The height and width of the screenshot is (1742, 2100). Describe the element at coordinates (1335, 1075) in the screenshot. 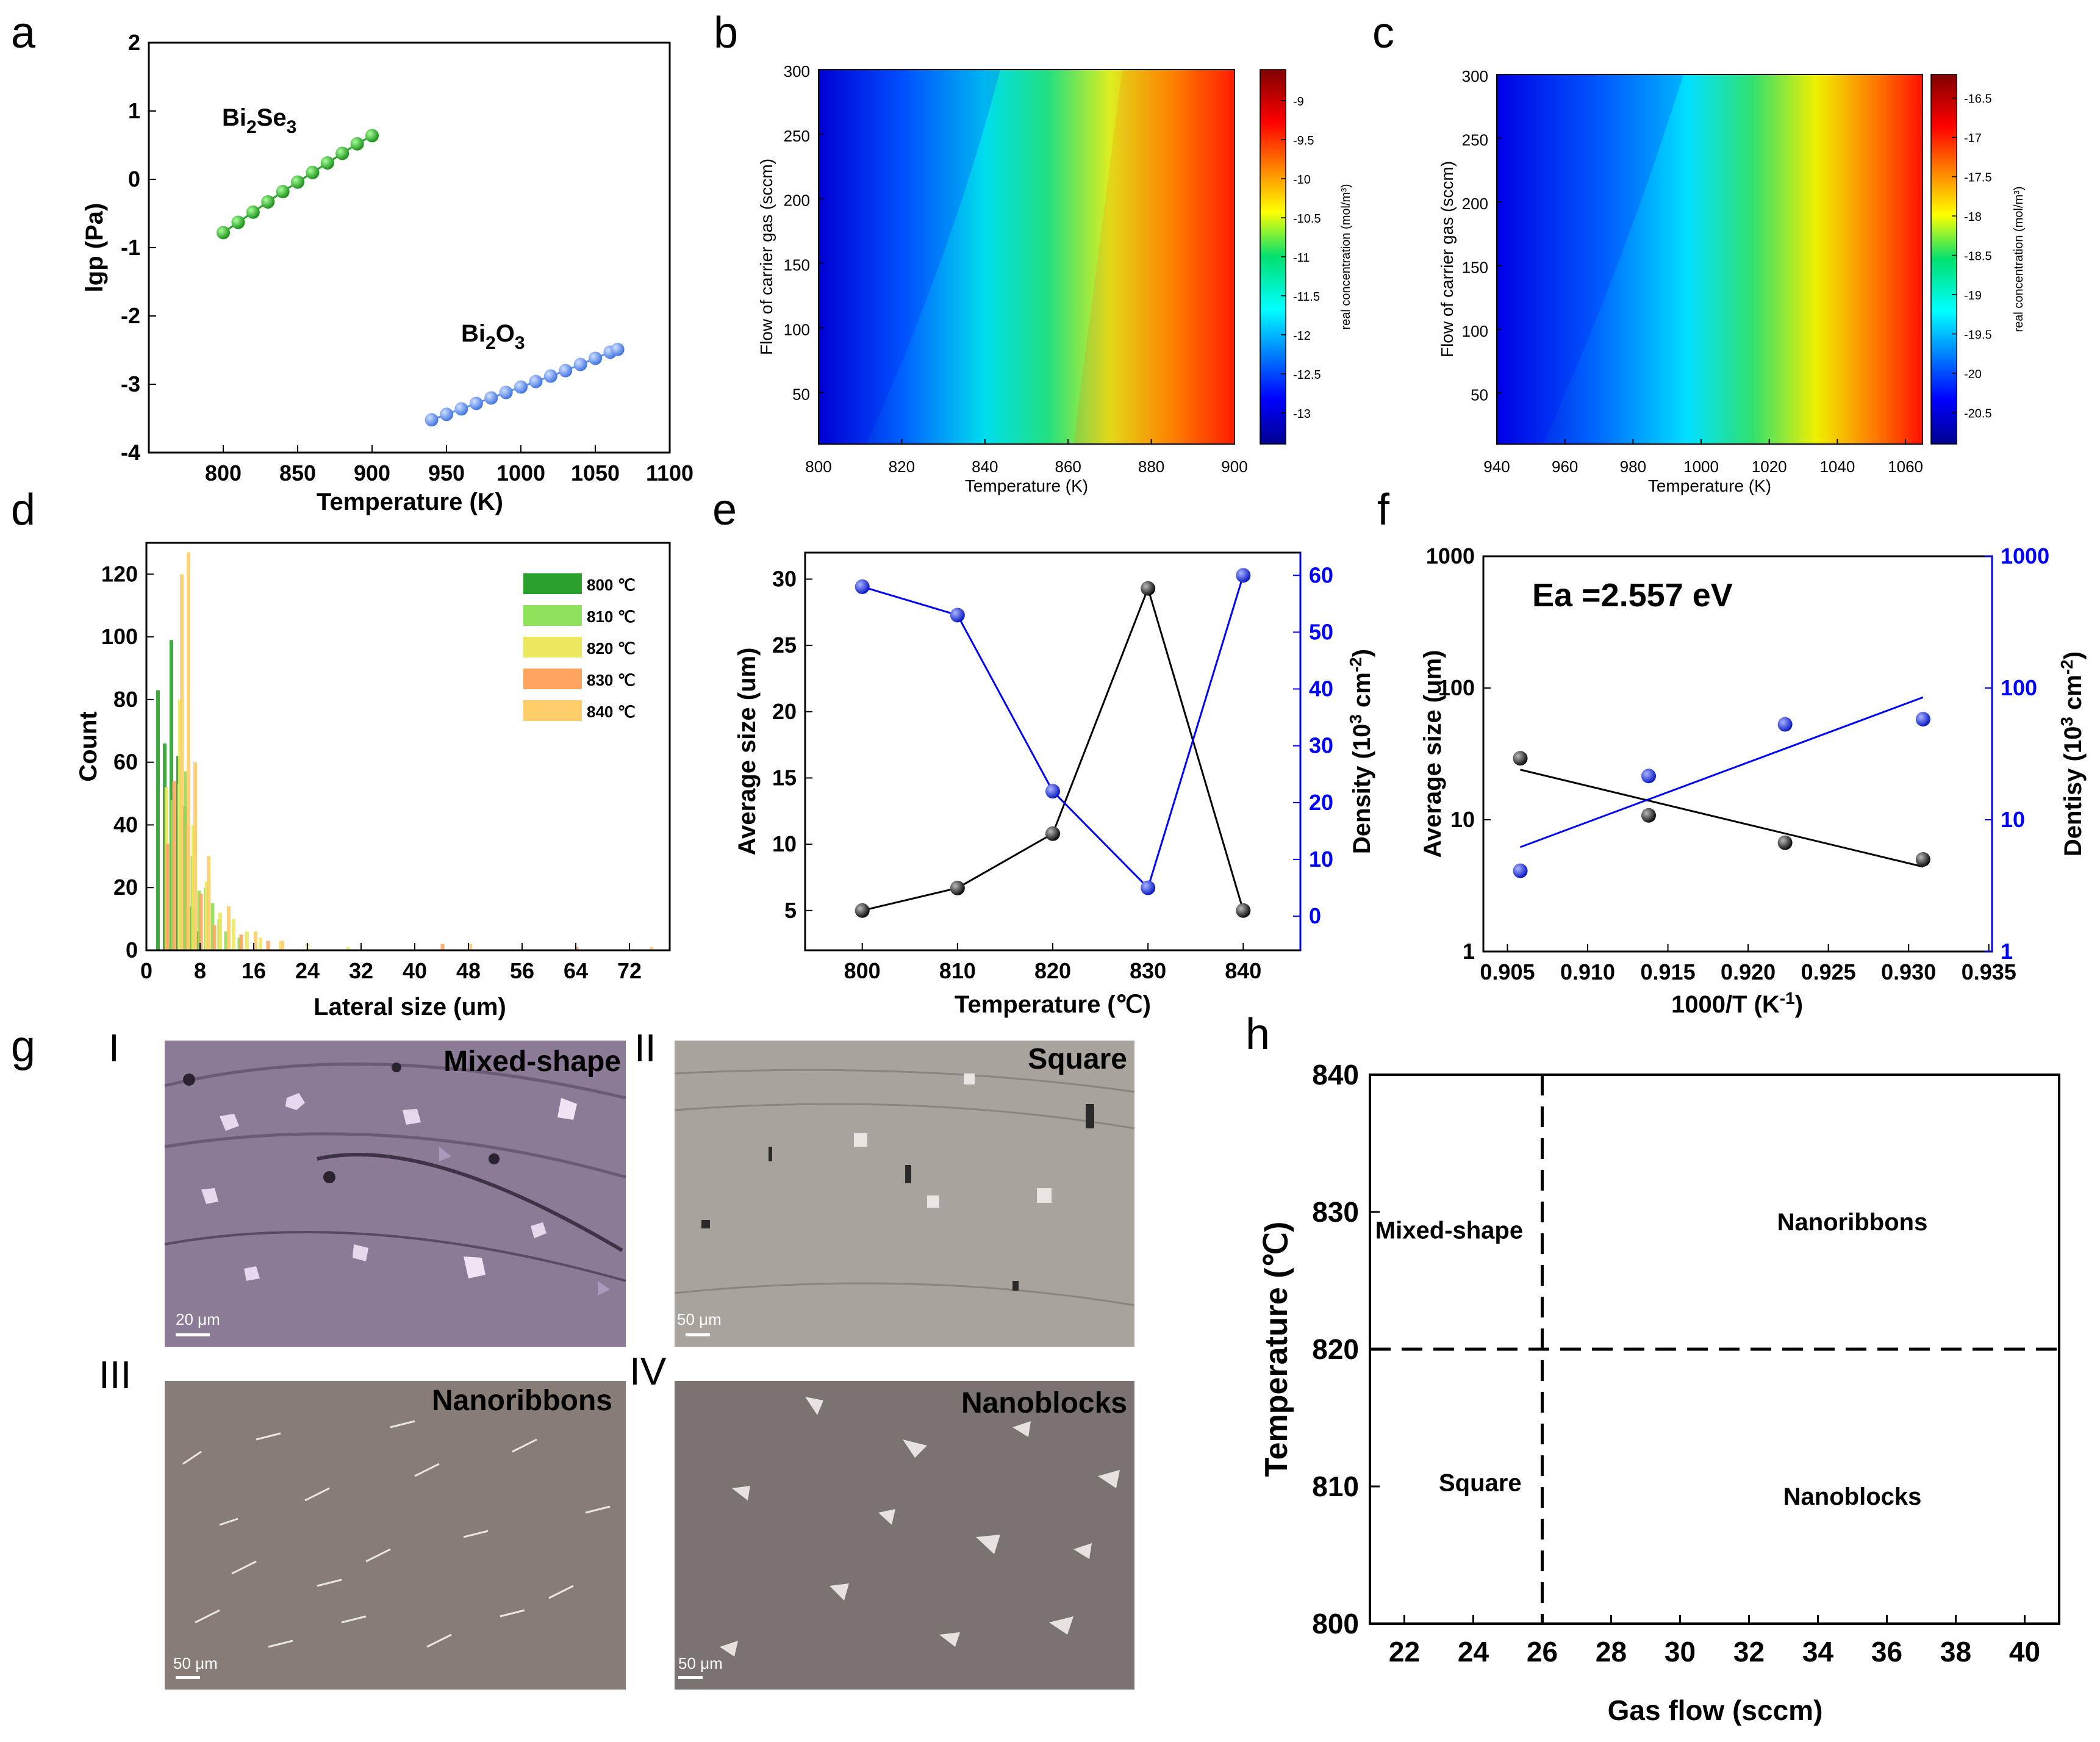

I see `chart-h-y-tick-label: 840` at that location.